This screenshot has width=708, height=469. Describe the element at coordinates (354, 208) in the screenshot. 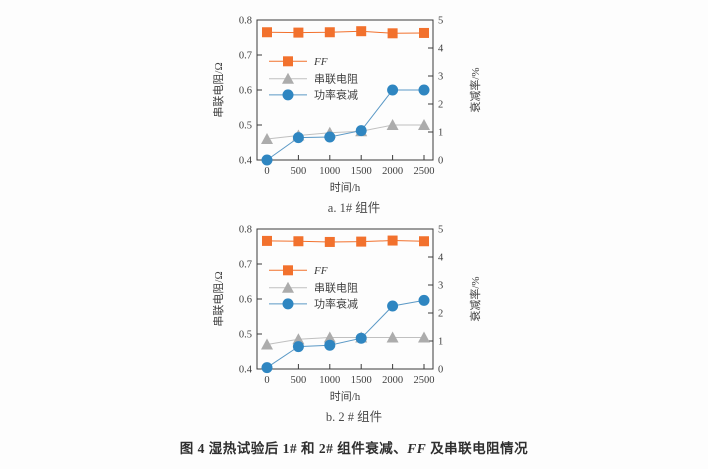

I see `chart-a-caption: a. 1# 组件` at that location.